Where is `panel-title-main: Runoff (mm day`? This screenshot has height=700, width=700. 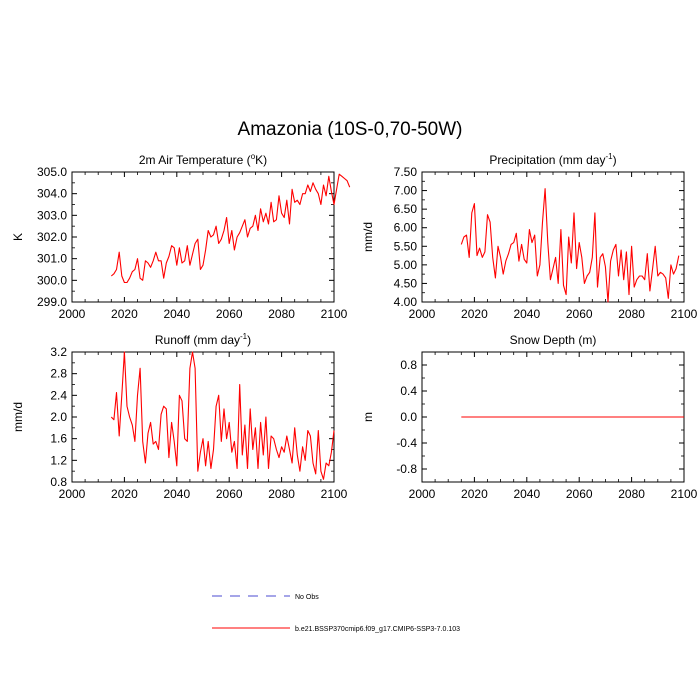
panel-title-main: Runoff (mm day is located at coordinates (197, 340).